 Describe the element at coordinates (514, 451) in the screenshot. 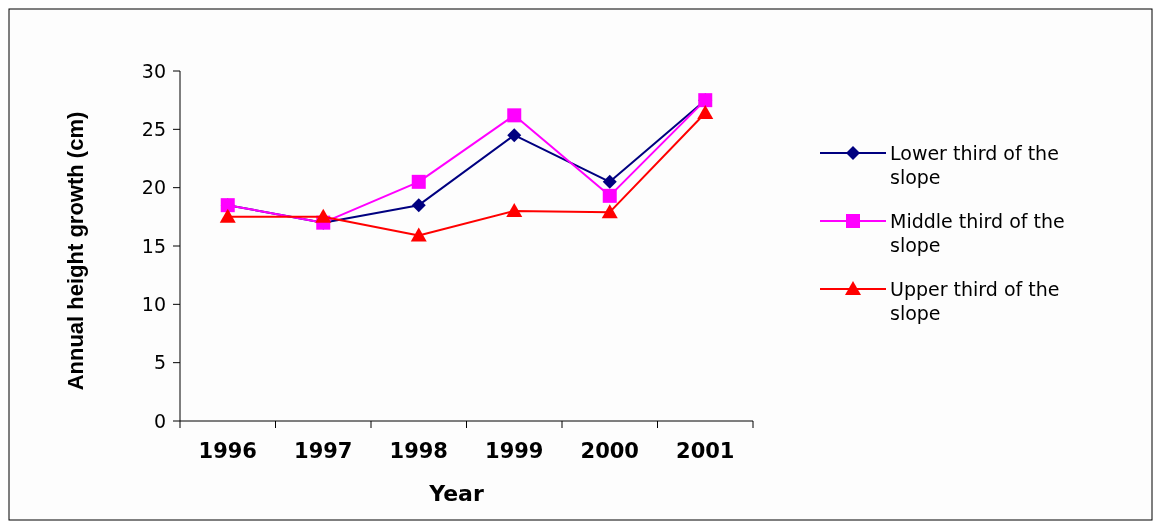

I see `x-tick-label: 1999` at that location.